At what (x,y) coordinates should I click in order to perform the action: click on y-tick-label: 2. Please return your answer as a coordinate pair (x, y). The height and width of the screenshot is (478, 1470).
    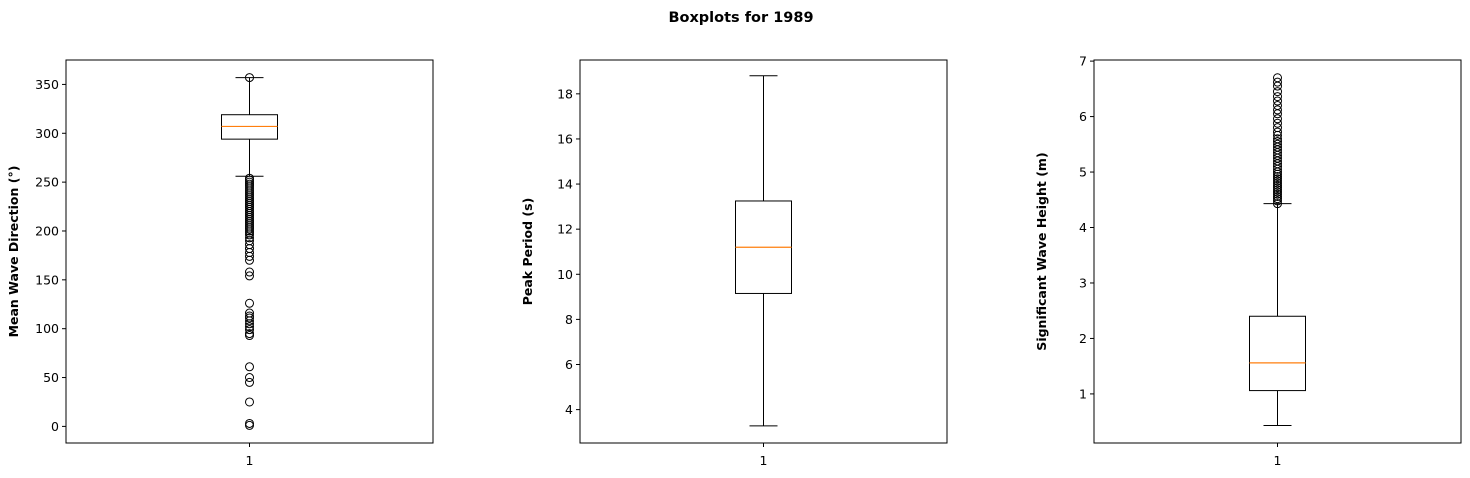
    Looking at the image, I should click on (1083, 338).